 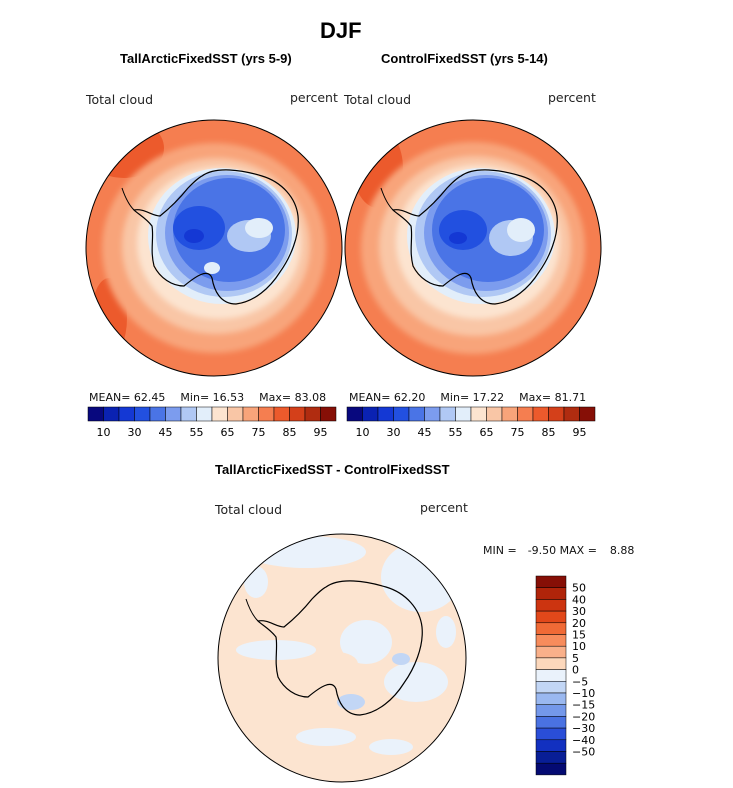 What do you see at coordinates (249, 509) in the screenshot?
I see `diff-panel-variable: Total cloud` at bounding box center [249, 509].